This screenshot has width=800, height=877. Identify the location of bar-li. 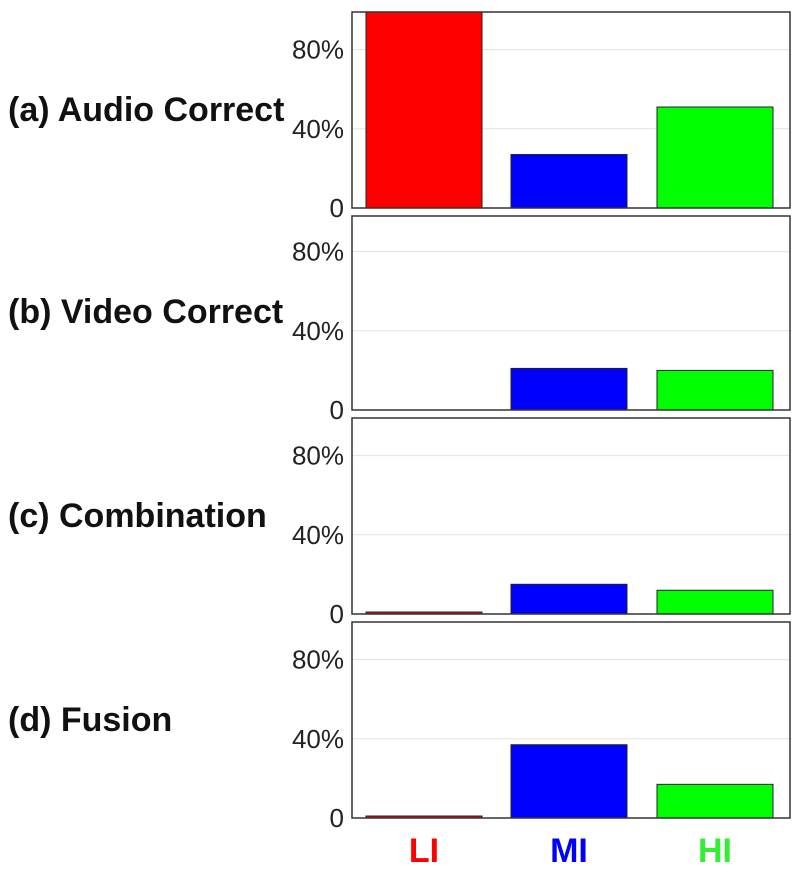
(424, 110).